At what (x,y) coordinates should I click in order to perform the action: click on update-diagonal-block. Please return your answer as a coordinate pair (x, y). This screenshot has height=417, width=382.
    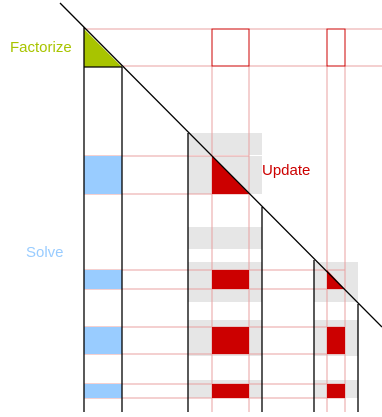
    Looking at the image, I should click on (336, 279).